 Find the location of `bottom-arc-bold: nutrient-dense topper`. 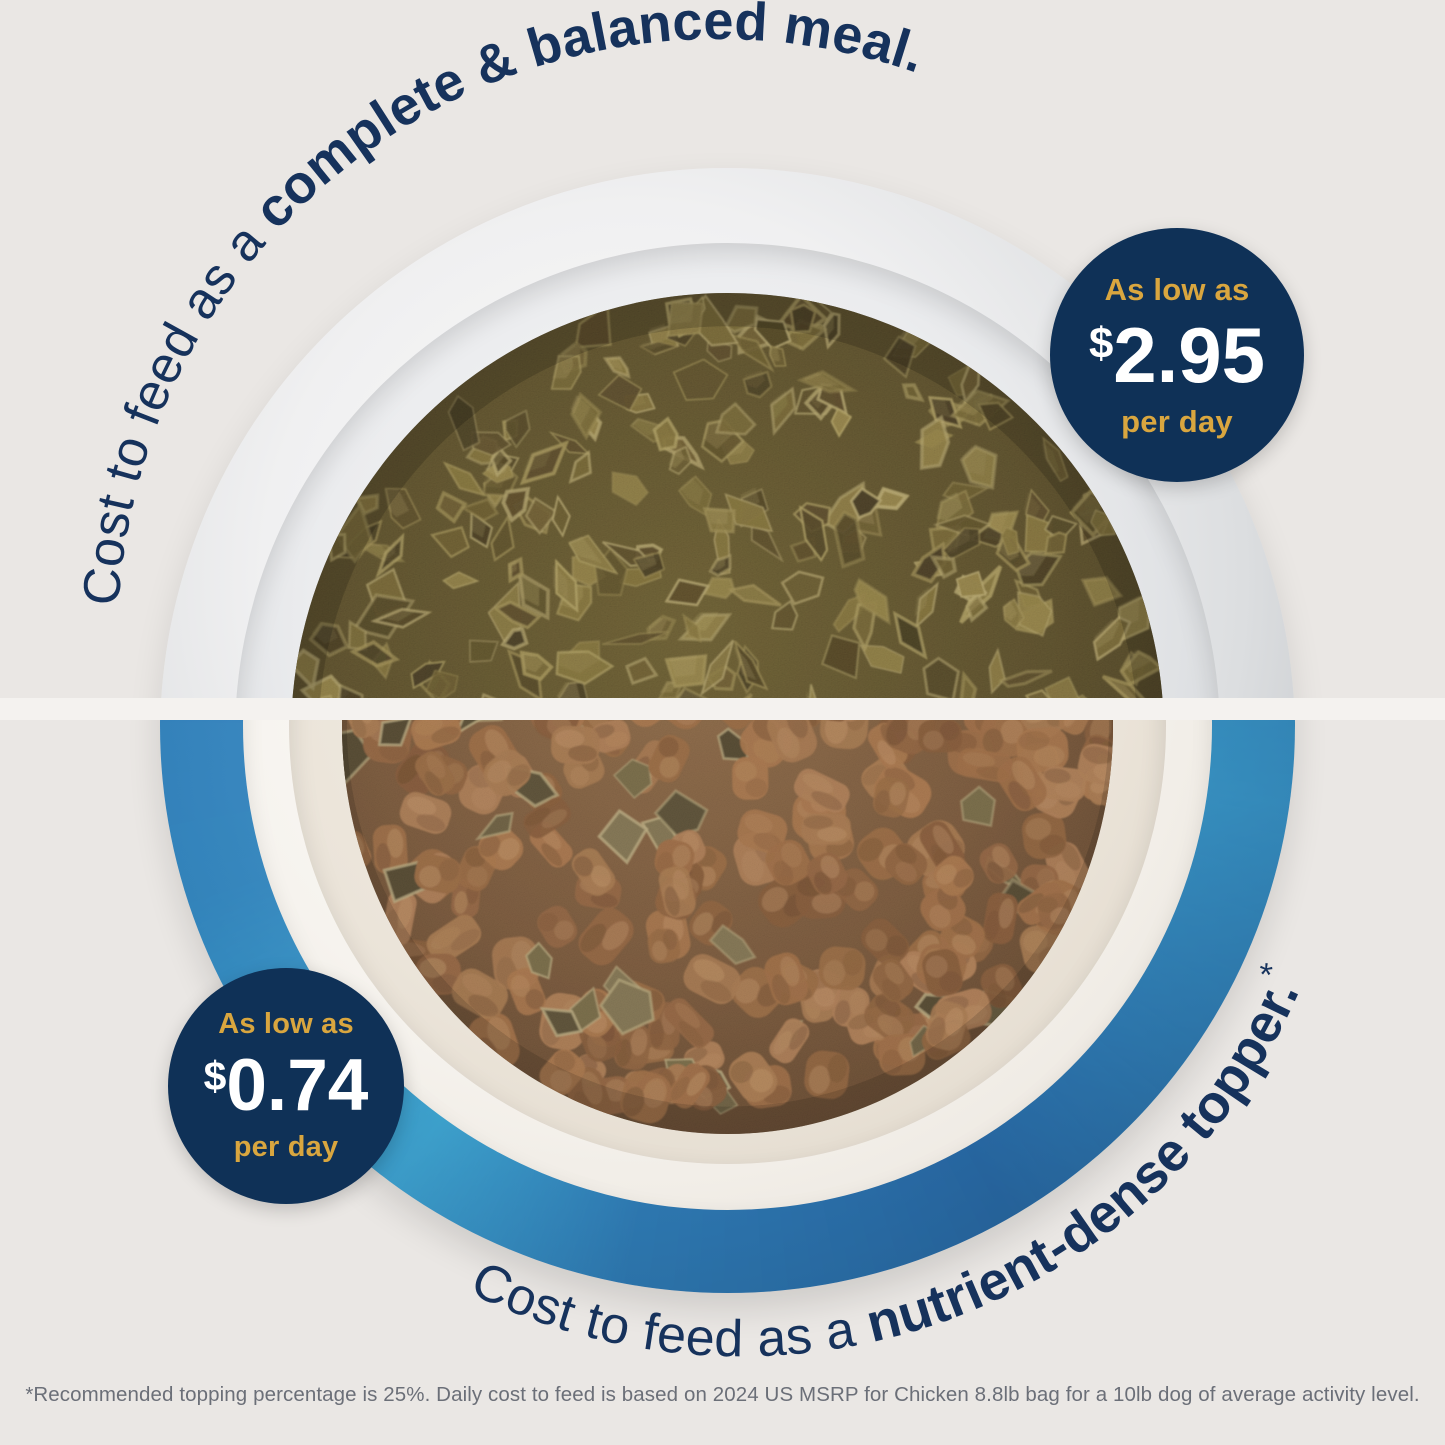

bottom-arc-bold: nutrient-dense topper is located at coordinates (1082, 1167).